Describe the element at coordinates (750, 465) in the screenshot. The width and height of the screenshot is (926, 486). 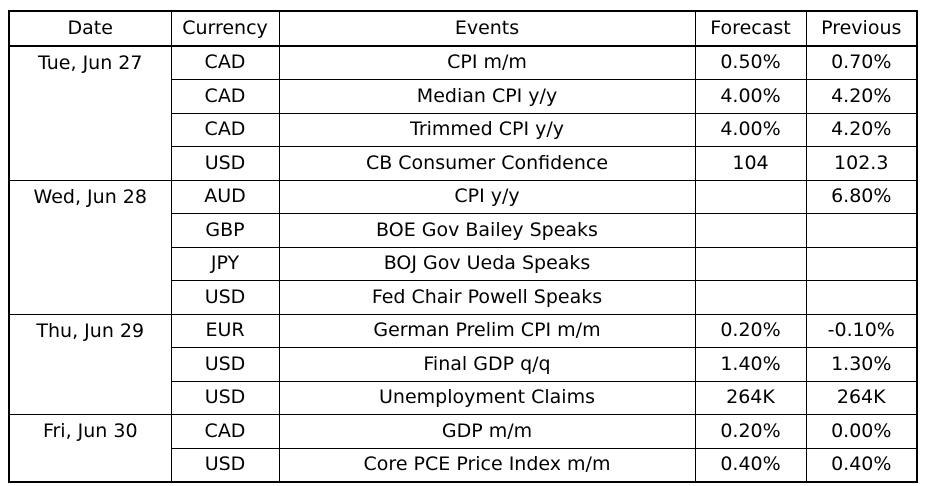
I see `forecast-cell: 0.40%` at that location.